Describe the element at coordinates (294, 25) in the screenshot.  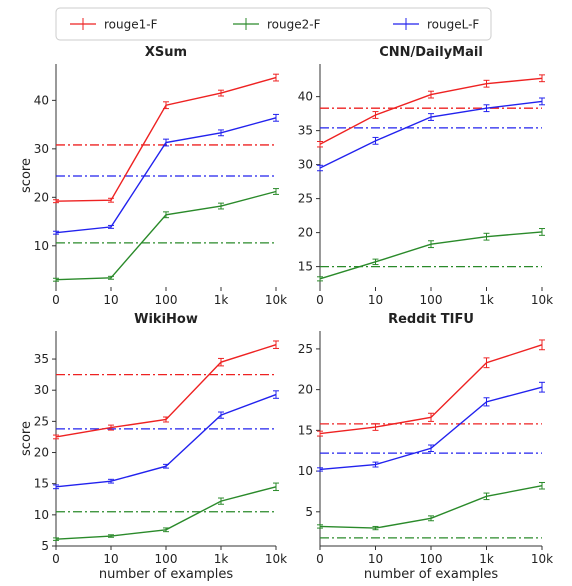
I see `legend-label: rouge2-F` at that location.